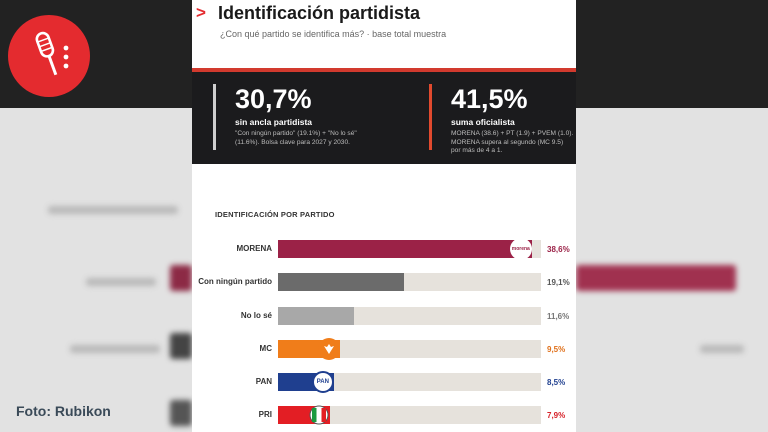  What do you see at coordinates (384, 70) in the screenshot?
I see `accent-divider` at bounding box center [384, 70].